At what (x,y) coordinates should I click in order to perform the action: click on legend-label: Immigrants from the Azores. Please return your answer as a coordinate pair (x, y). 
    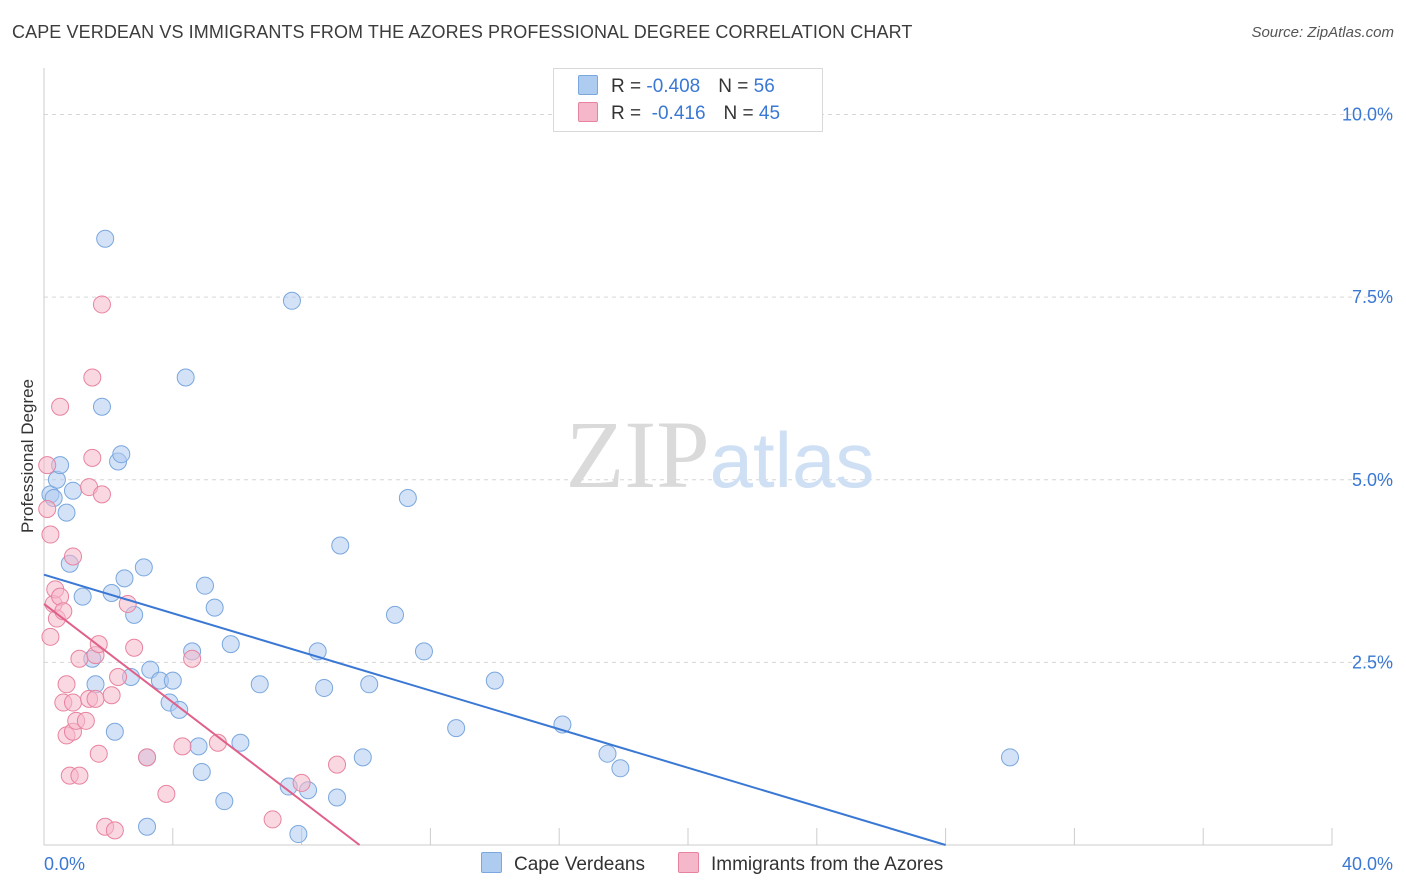
    Looking at the image, I should click on (827, 864).